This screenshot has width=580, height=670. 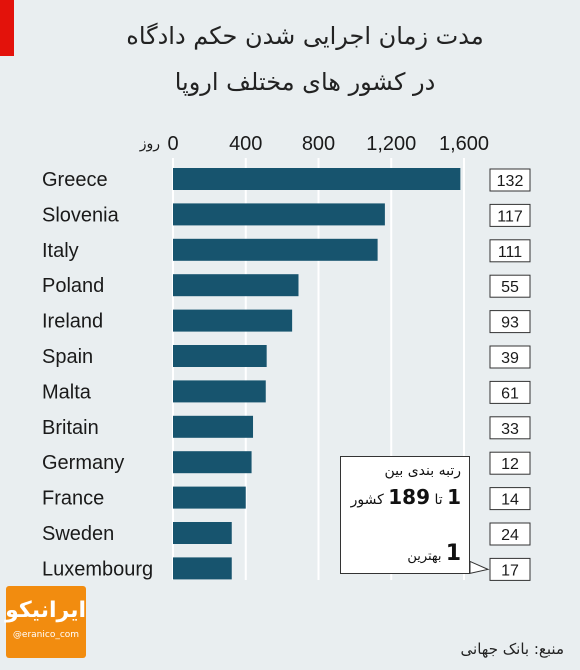 What do you see at coordinates (67, 392) in the screenshot?
I see `category-label: Malta` at bounding box center [67, 392].